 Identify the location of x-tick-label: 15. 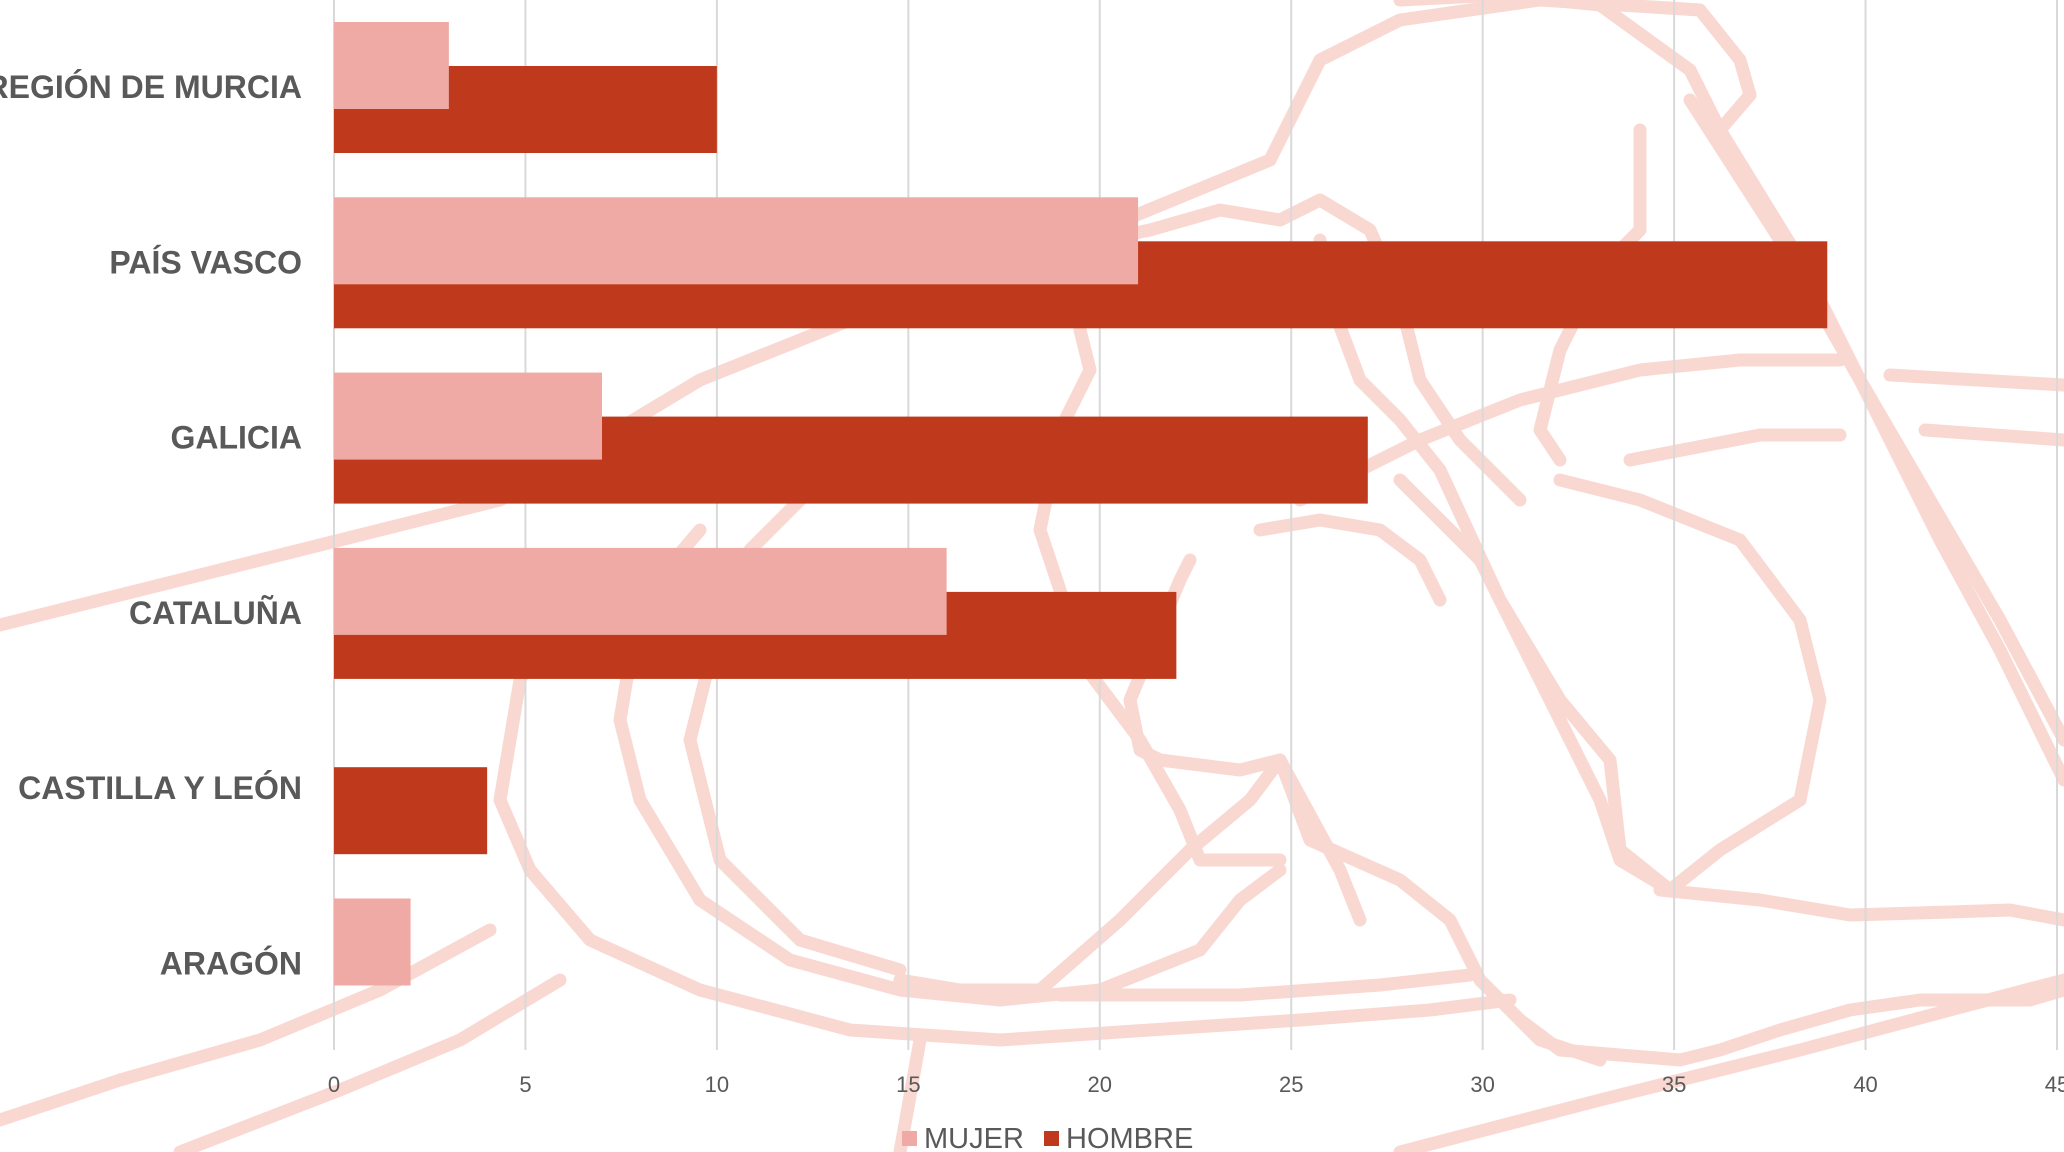
(908, 1084).